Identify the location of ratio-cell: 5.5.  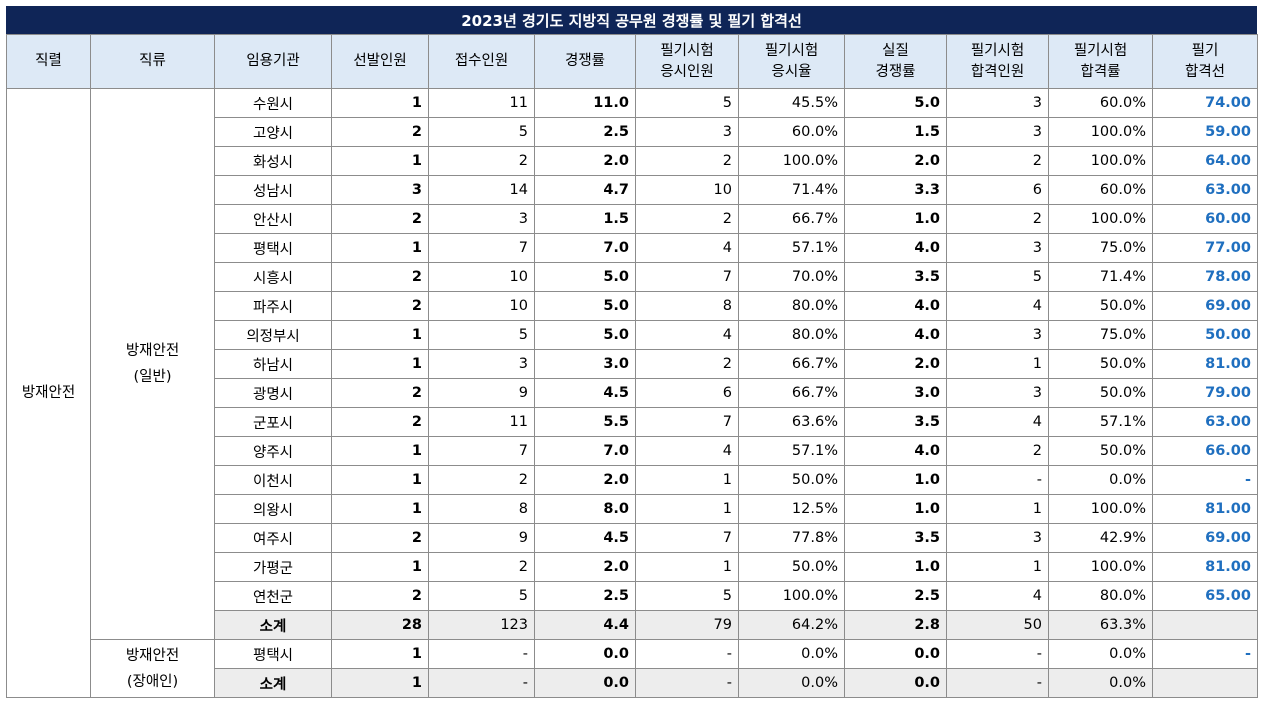
(585, 422).